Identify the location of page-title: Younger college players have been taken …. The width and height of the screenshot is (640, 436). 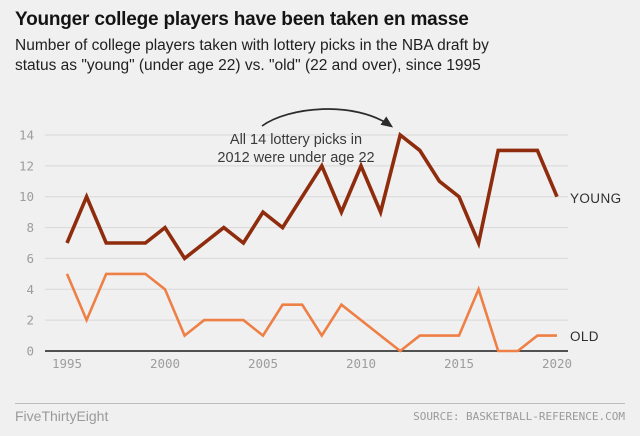
(242, 19).